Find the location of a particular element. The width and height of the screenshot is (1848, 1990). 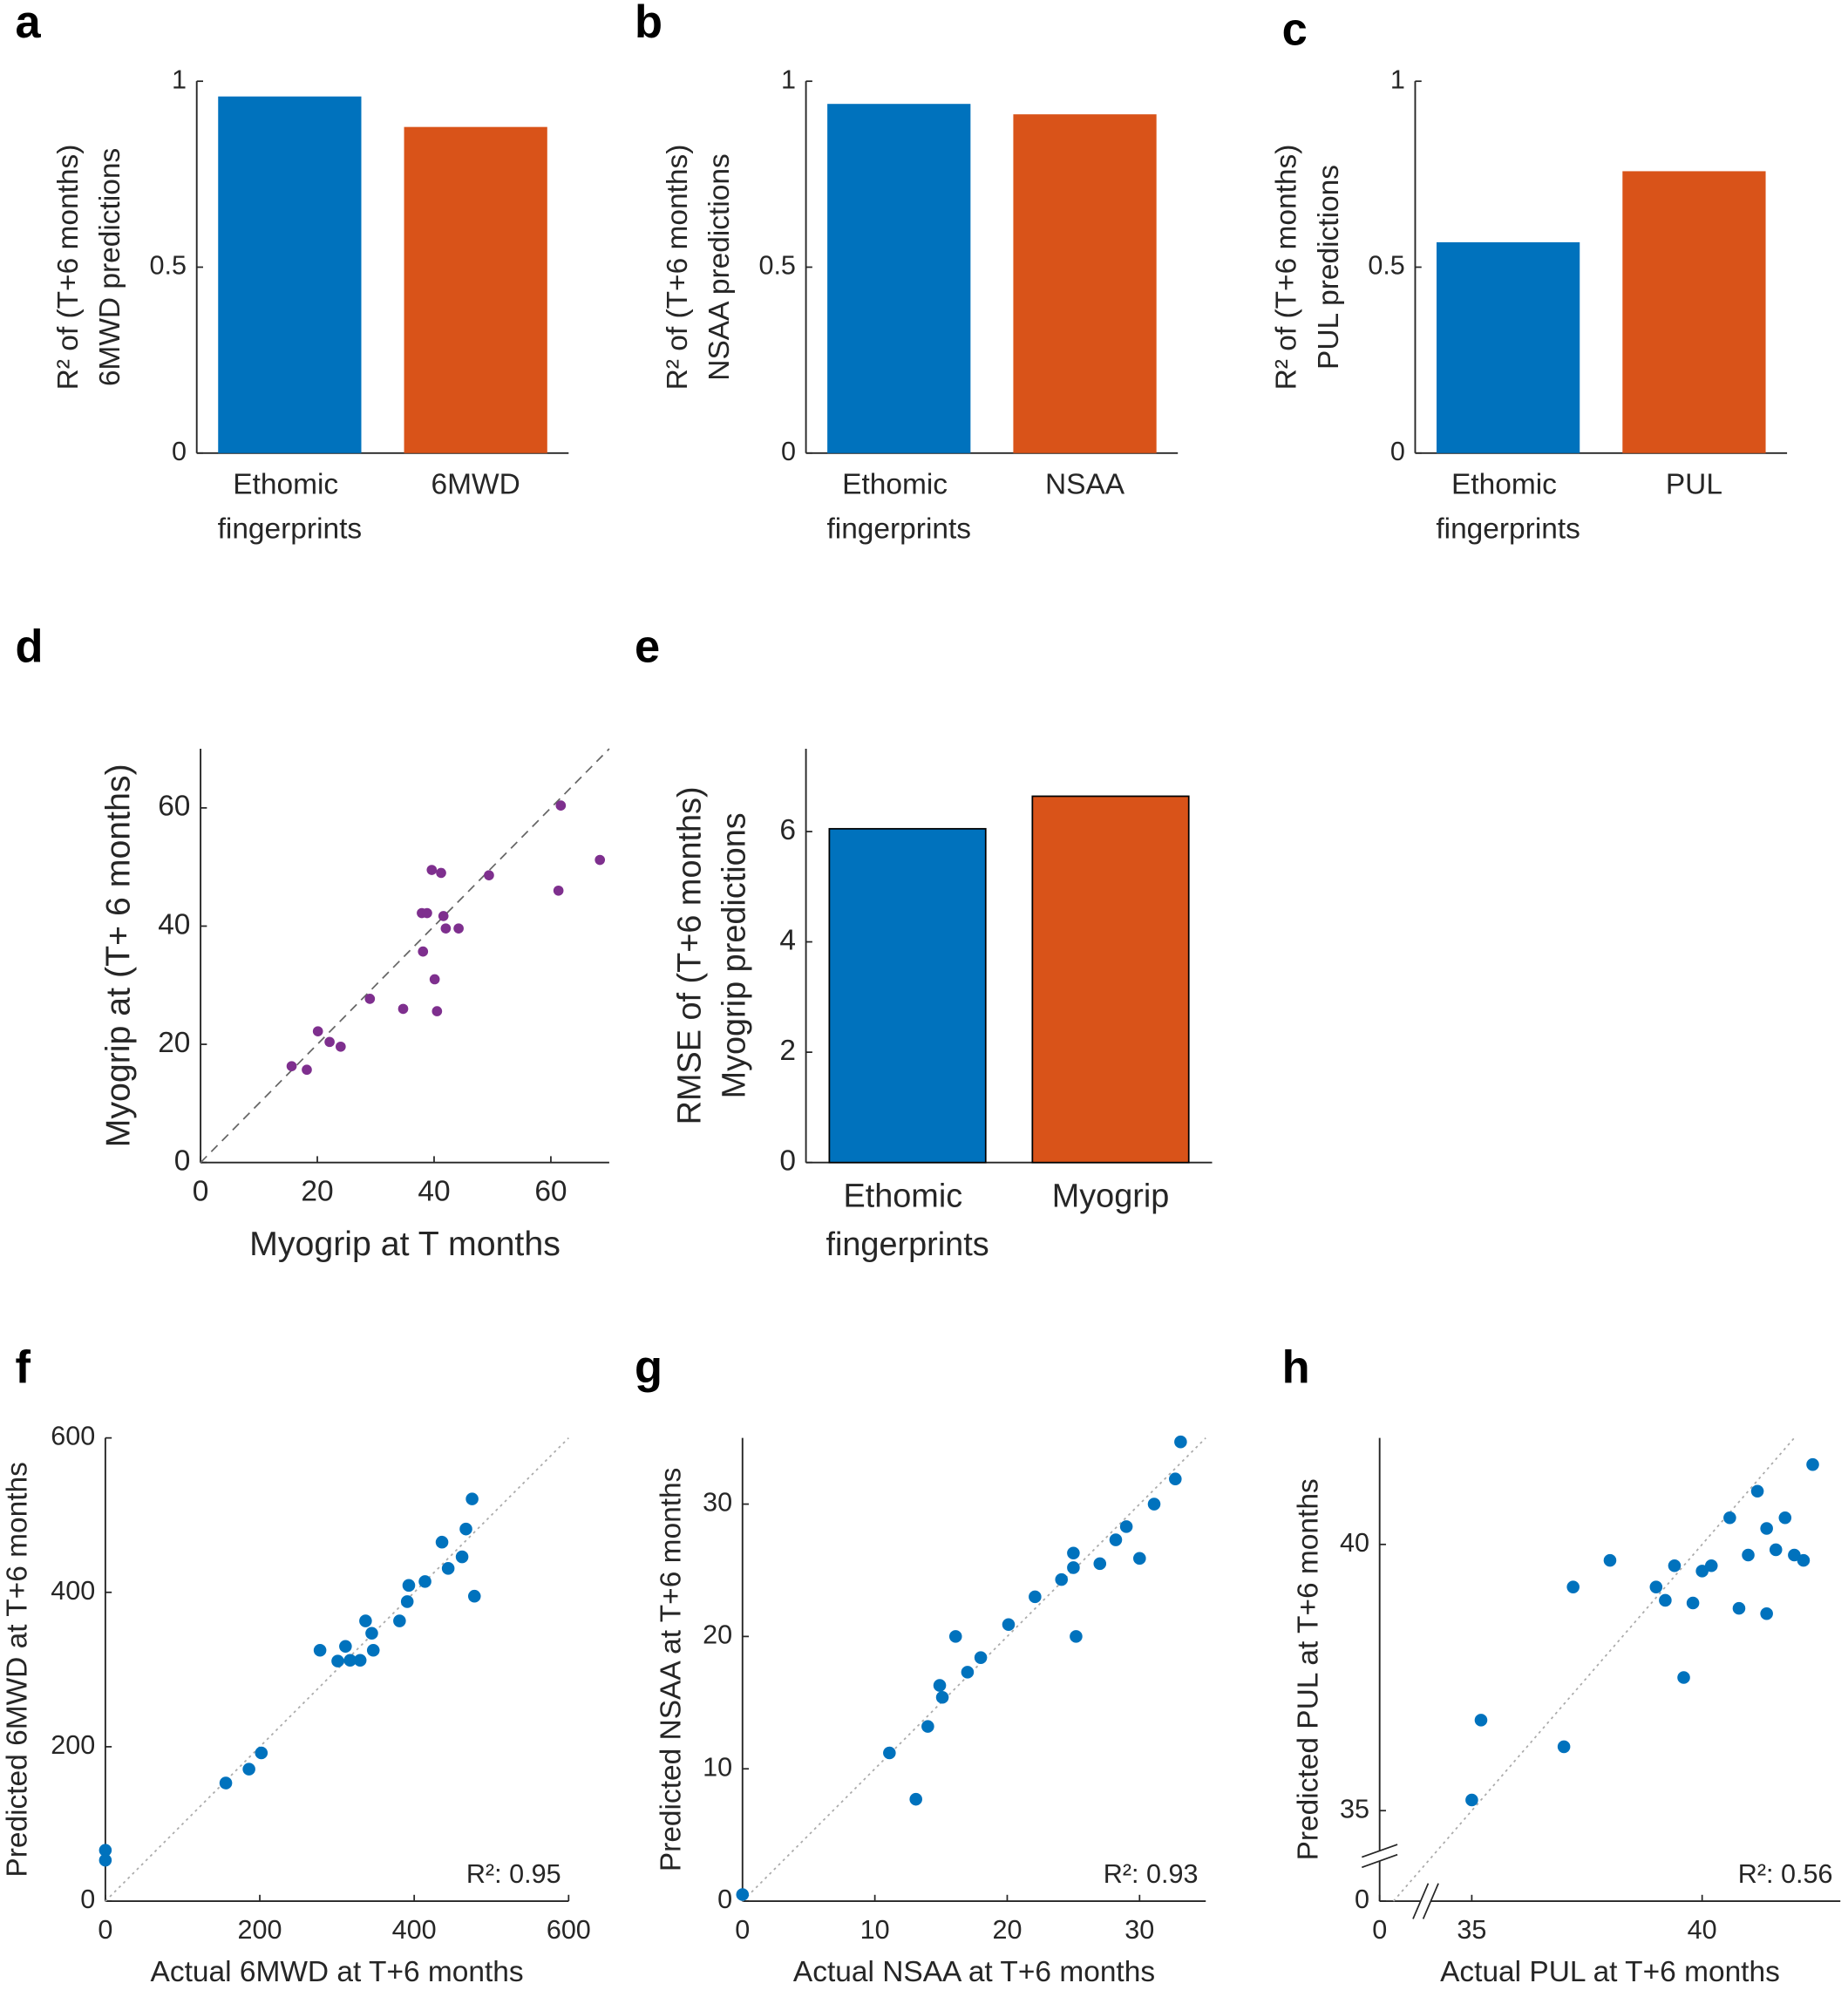

y-axis-label: NSAA predictions is located at coordinates (719, 266).